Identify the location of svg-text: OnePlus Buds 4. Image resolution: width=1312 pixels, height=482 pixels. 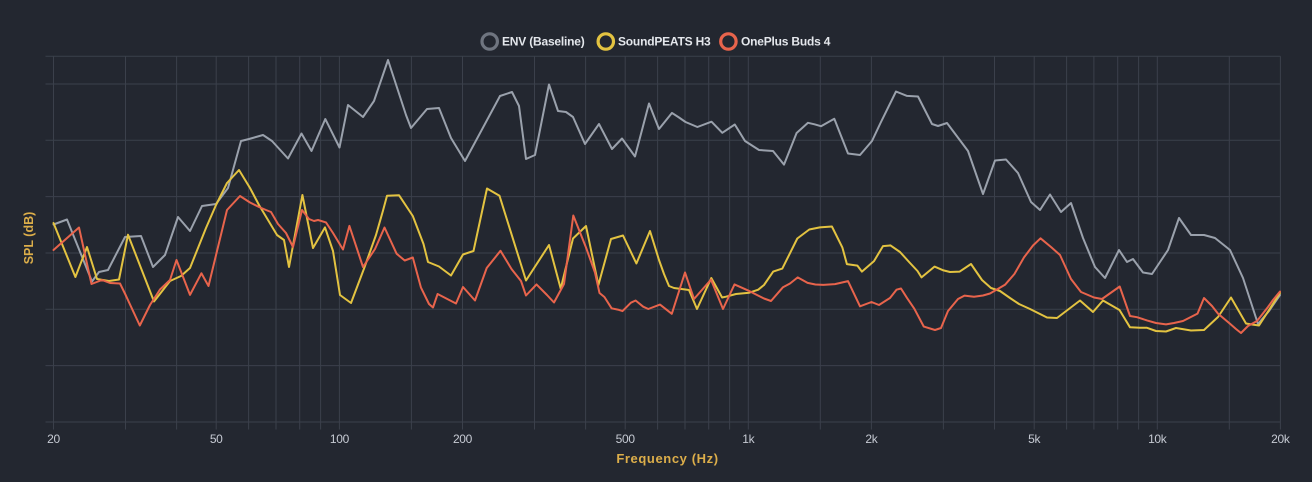
(786, 42).